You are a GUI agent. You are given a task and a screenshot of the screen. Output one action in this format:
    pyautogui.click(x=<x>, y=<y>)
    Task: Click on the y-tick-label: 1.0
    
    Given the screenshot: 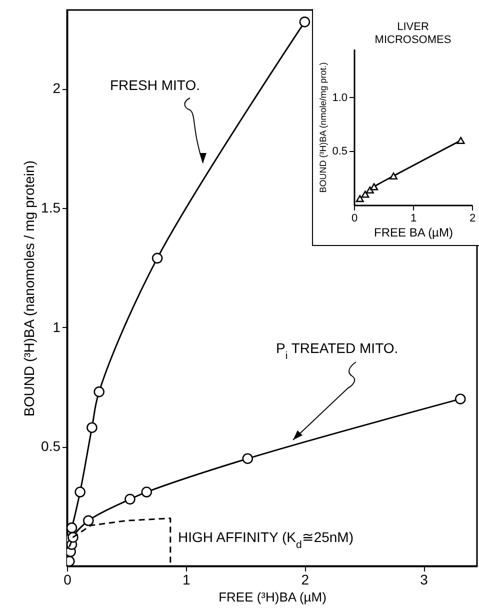 What is the action you would take?
    pyautogui.click(x=340, y=98)
    